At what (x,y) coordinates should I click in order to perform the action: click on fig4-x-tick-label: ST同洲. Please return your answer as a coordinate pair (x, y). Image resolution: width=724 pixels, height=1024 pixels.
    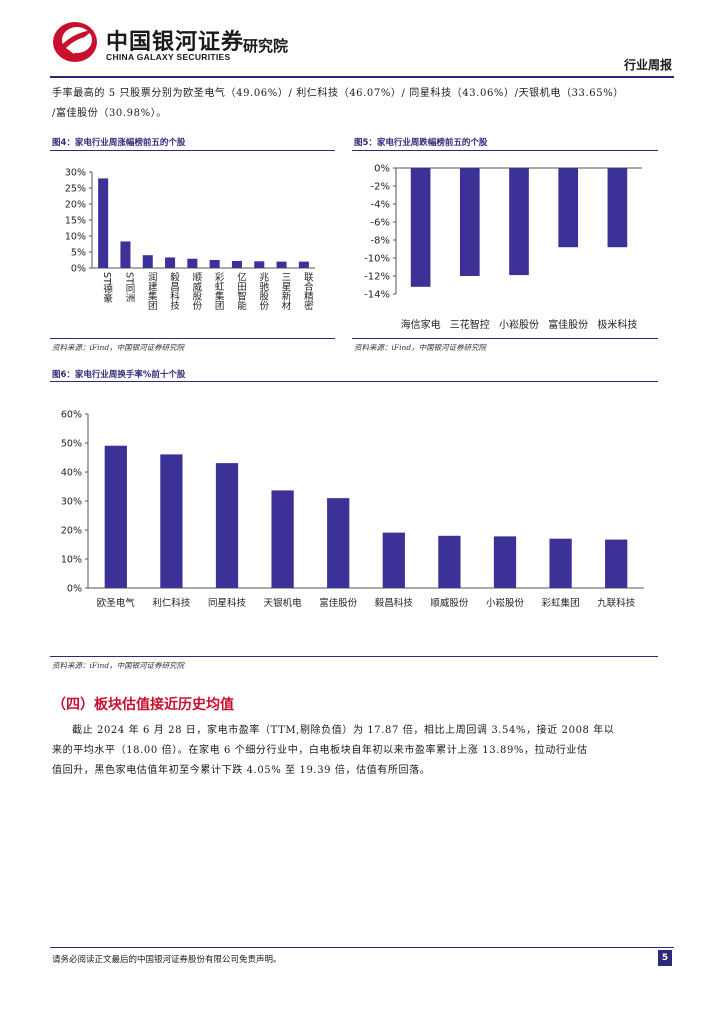
    Looking at the image, I should click on (129, 287).